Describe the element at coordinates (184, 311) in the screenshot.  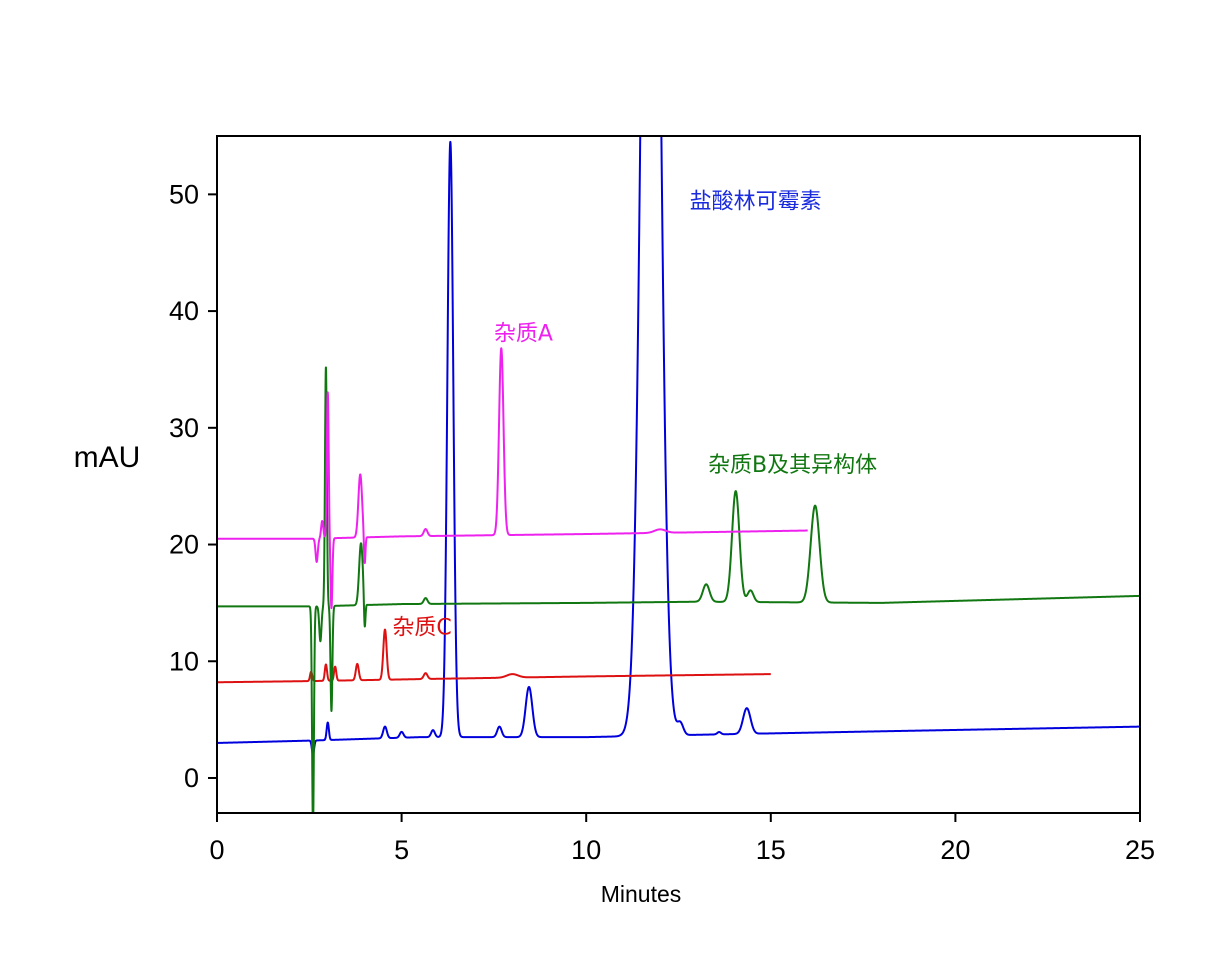
I see `y-tick-label: 40` at that location.